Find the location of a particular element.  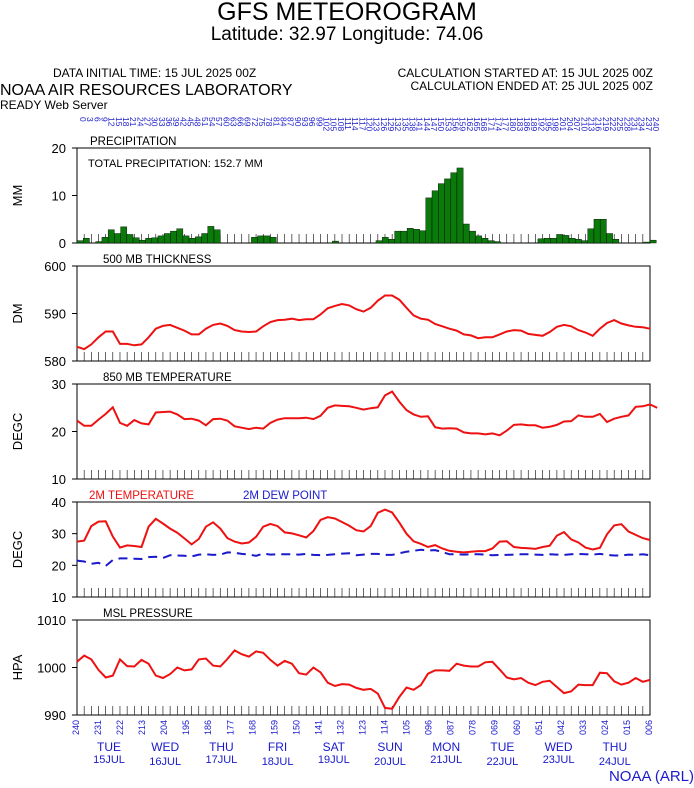

top-hour-label: 57 is located at coordinates (219, 122).